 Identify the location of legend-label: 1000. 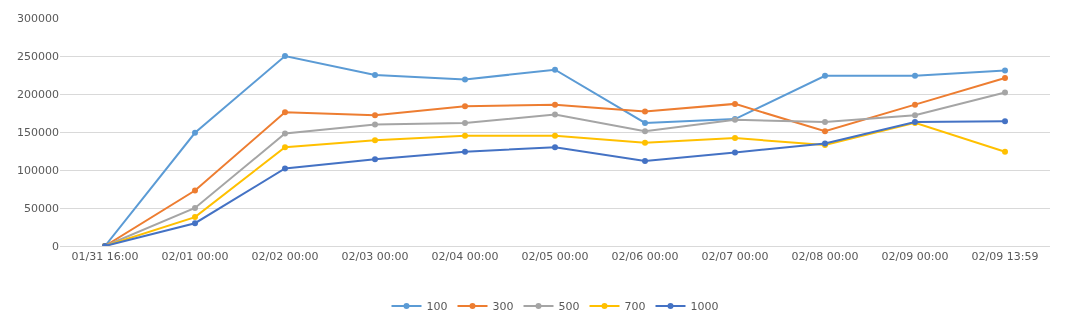
(704, 307).